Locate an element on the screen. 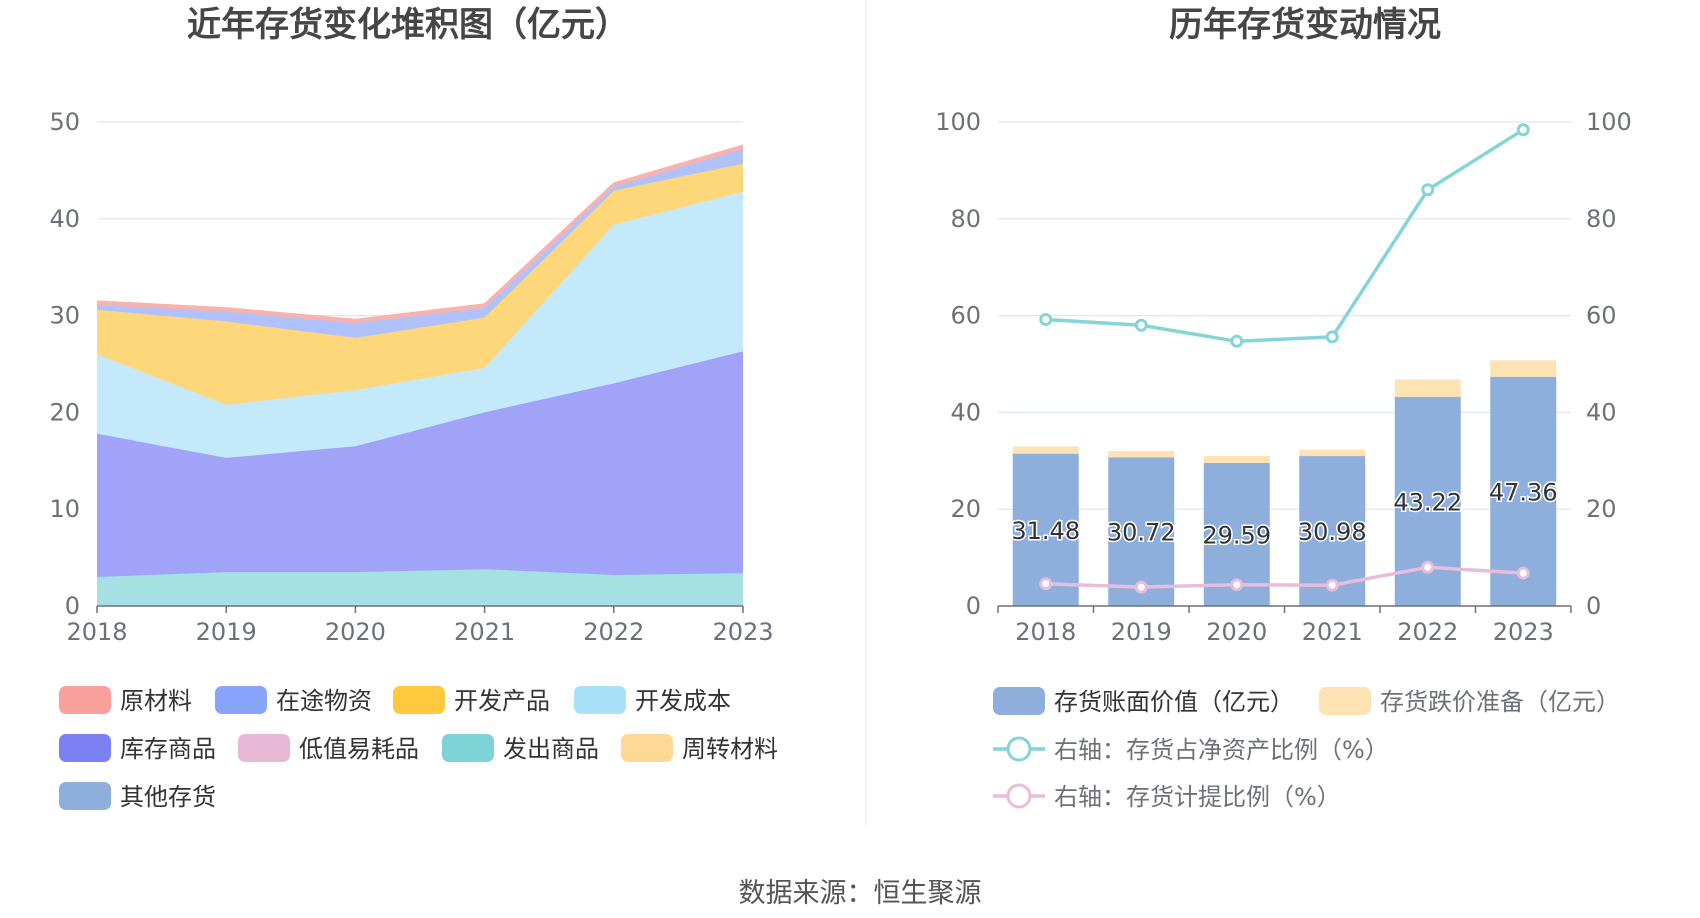 The width and height of the screenshot is (1700, 918). legend-item-右轴：存货计提比例（%）: 右轴：存货计提比例（%） is located at coordinates (1167, 797).